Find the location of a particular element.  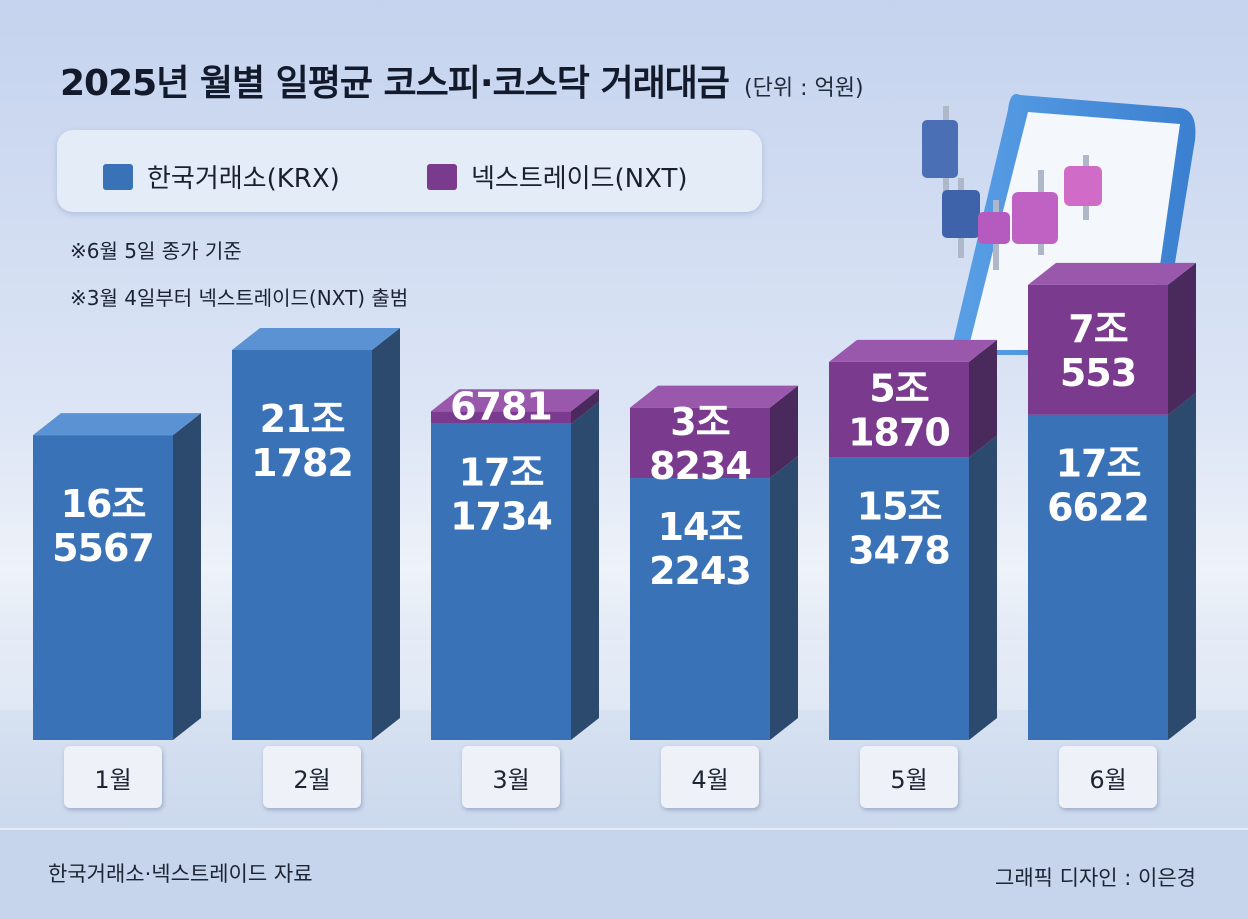

legend-label-krx: 한국거래소(KRX) is located at coordinates (243, 179).